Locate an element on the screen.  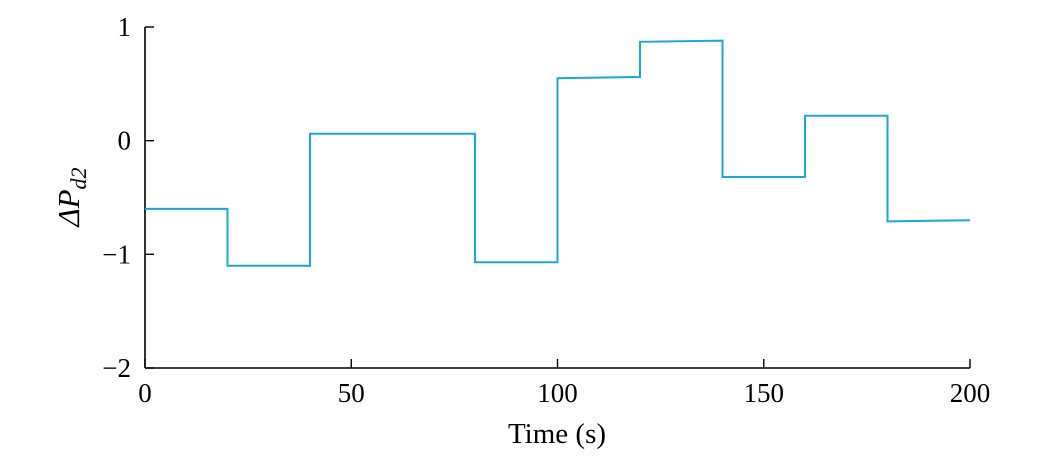
y-axis-title-subscript: d2 is located at coordinates (78, 178).